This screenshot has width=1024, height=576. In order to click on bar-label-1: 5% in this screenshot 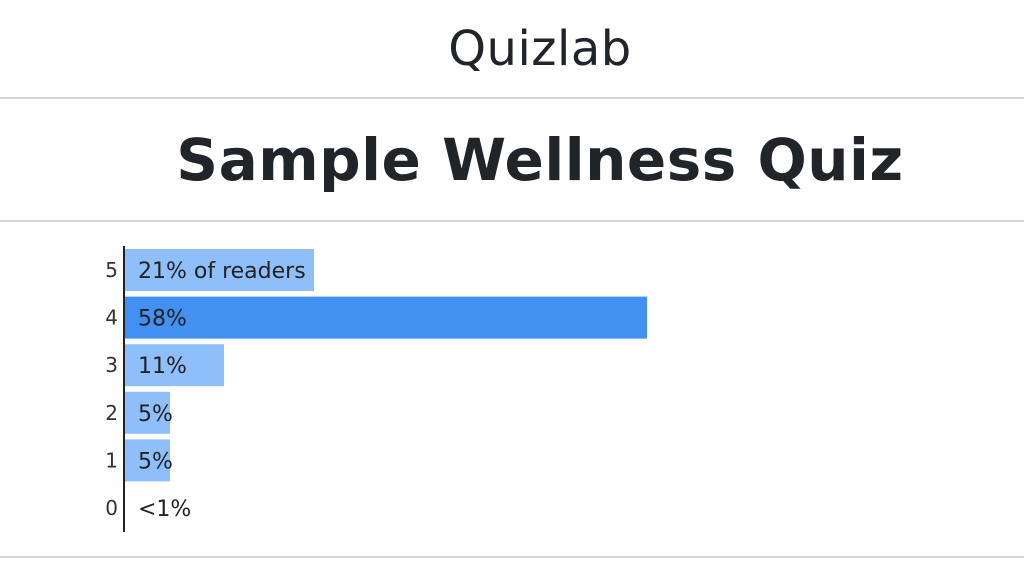, I will do `click(155, 461)`.